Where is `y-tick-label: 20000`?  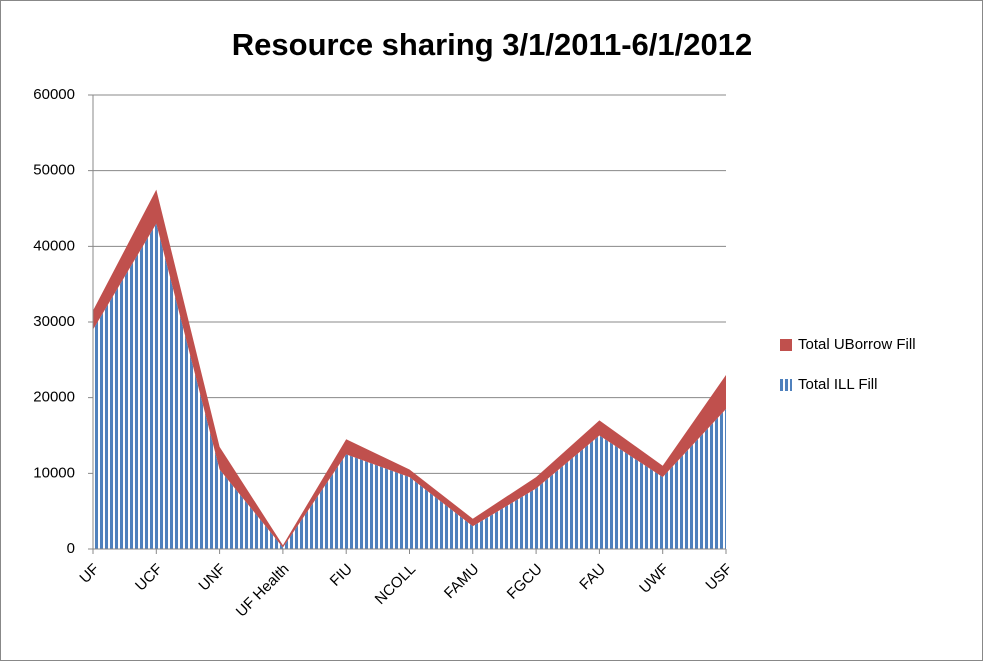
y-tick-label: 20000 is located at coordinates (54, 397).